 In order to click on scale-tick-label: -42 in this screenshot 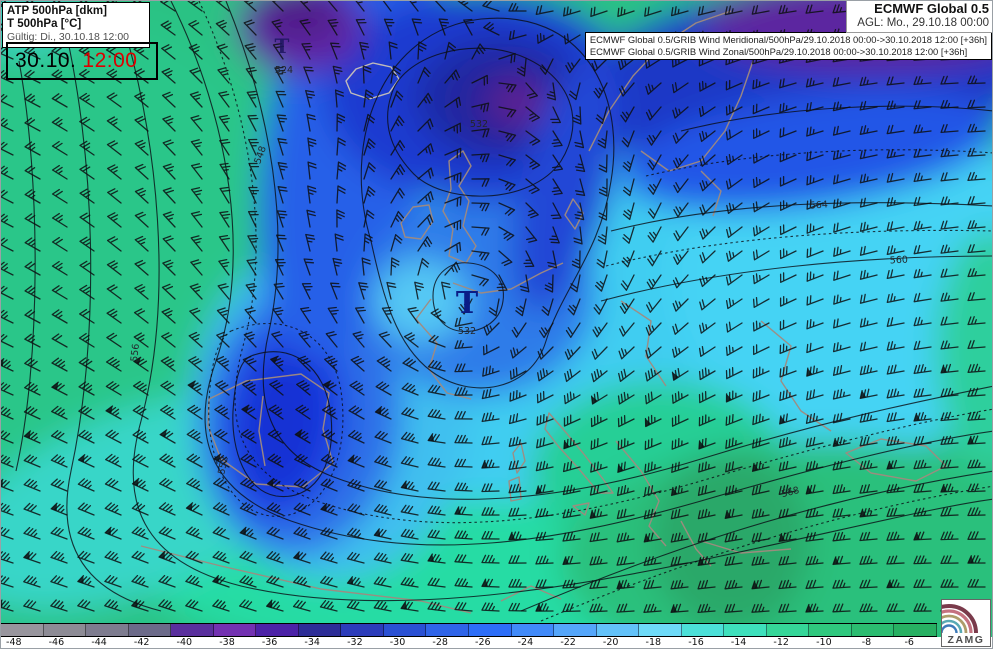, I will do `click(141, 642)`.